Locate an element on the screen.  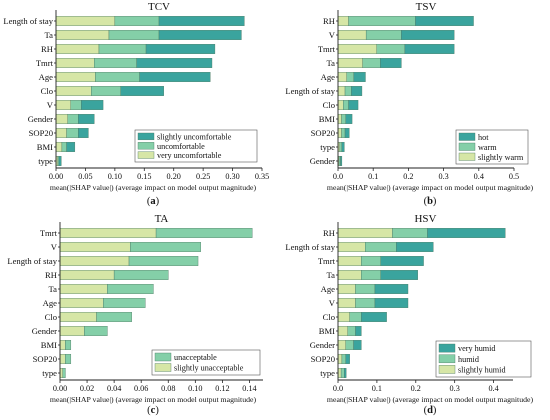
bar-type-very-humid is located at coordinates (345, 373).